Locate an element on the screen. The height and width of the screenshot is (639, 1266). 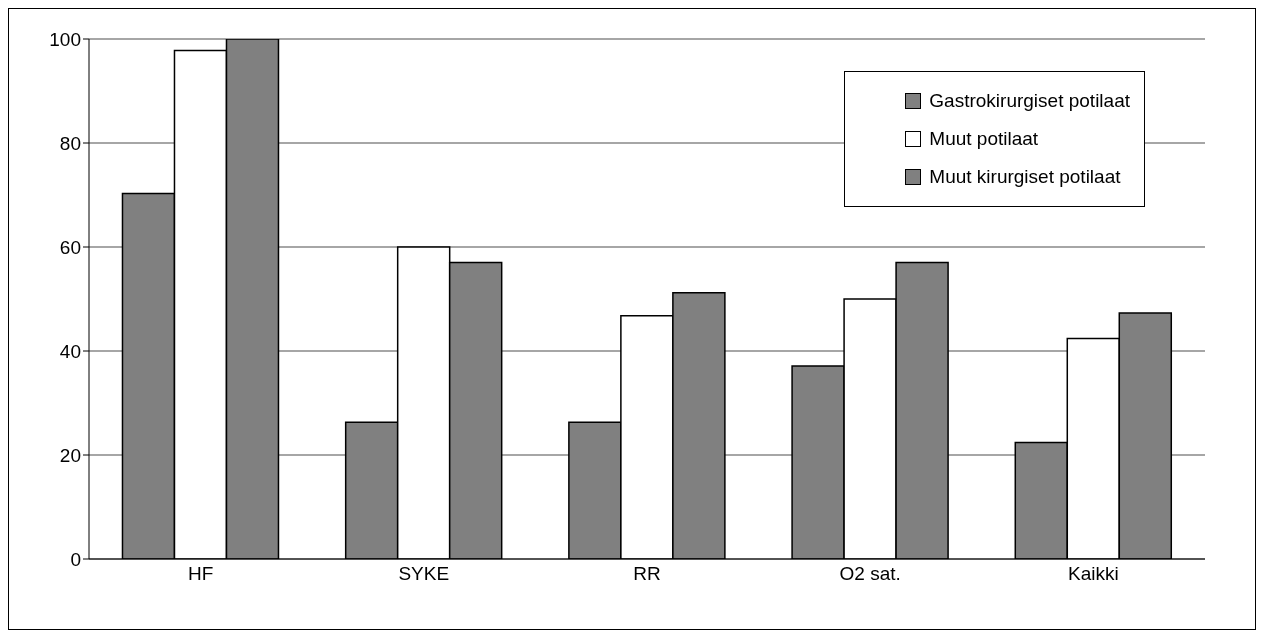
legend-label: Gastrokirurgiset potilaat is located at coordinates (1029, 101).